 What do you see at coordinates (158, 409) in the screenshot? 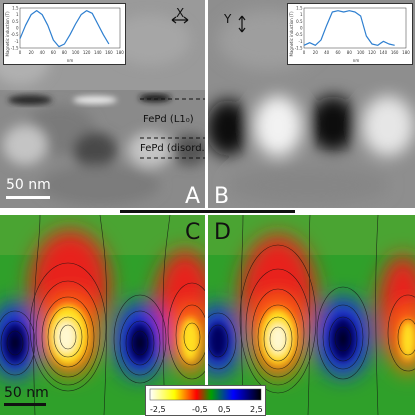
I see `colorbar-tick: -2,5` at bounding box center [158, 409].